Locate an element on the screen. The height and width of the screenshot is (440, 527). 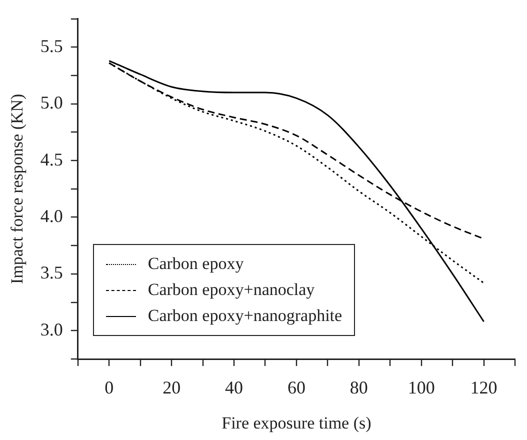
x-tick-label: 0 is located at coordinates (109, 388).